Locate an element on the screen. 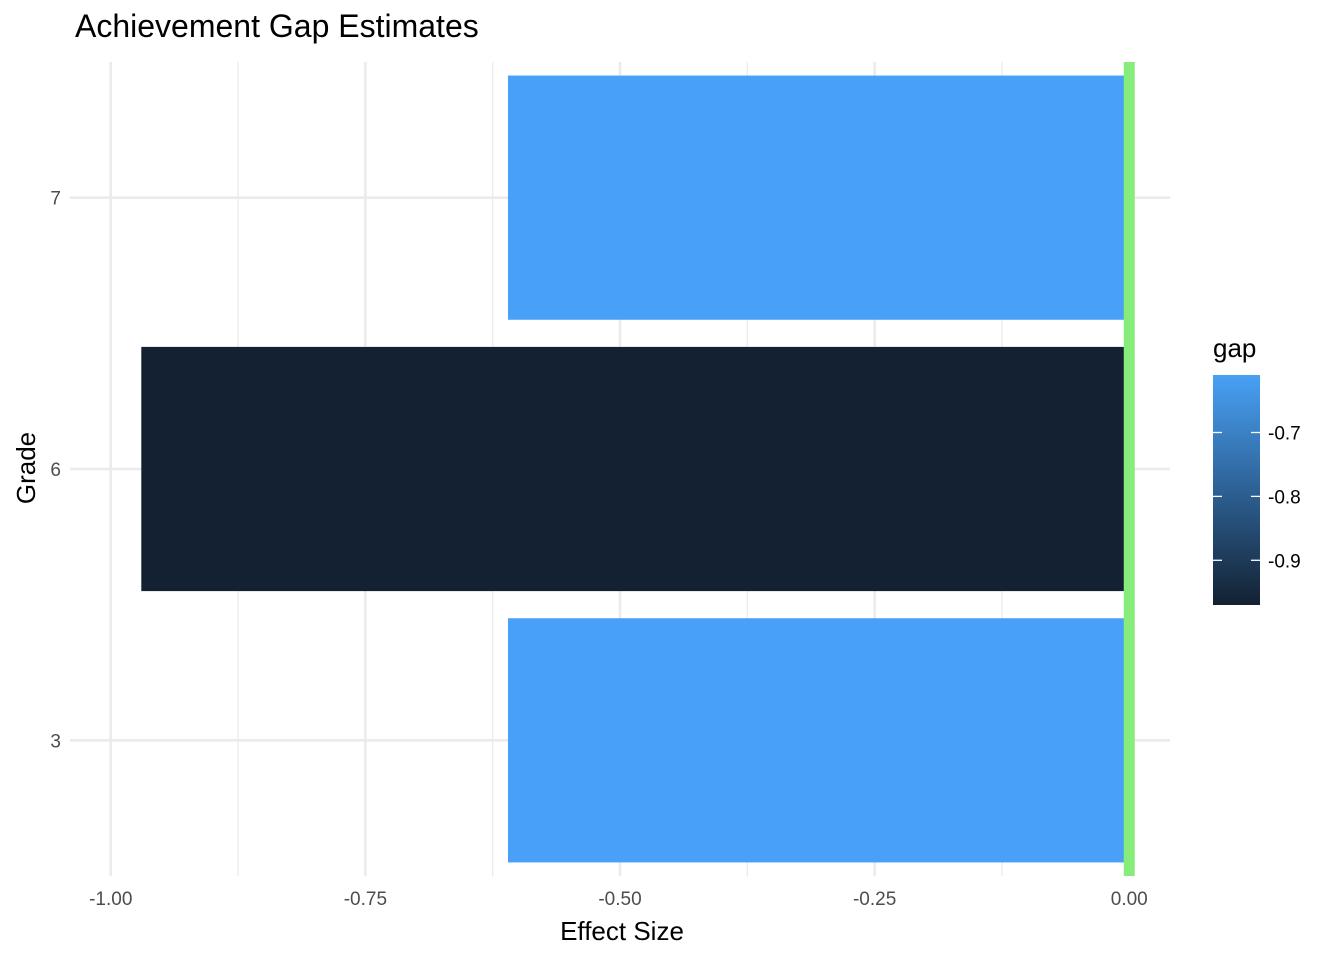 The height and width of the screenshot is (960, 1344). y-axis-ticks: 3 6 7 is located at coordinates (55, 471).